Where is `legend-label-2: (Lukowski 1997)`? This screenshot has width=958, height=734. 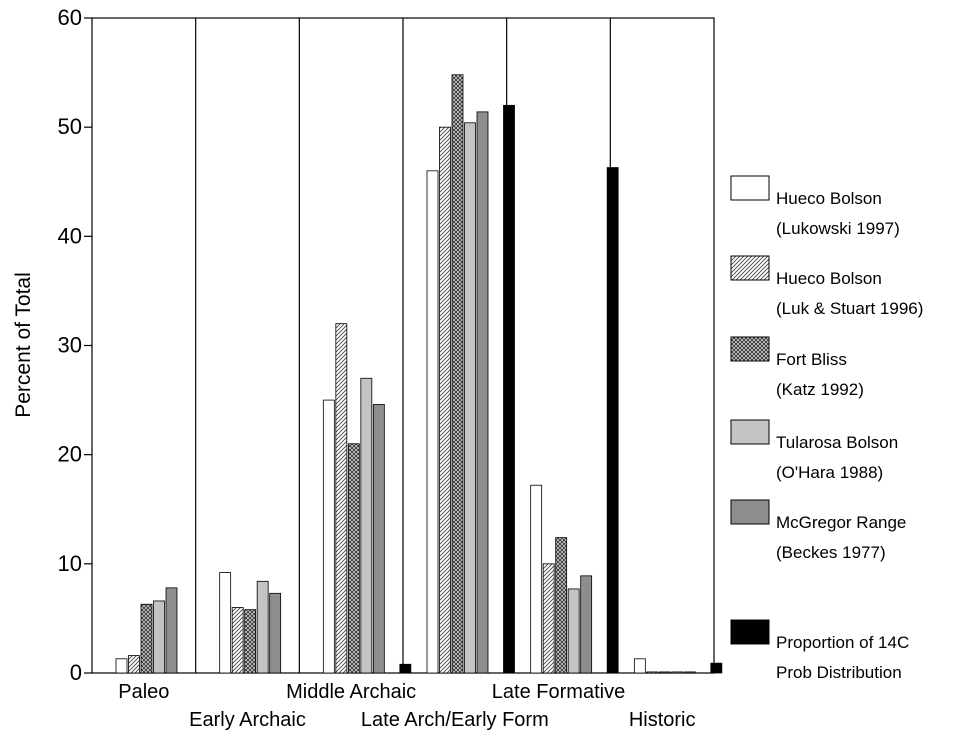 legend-label-2: (Lukowski 1997) is located at coordinates (838, 228).